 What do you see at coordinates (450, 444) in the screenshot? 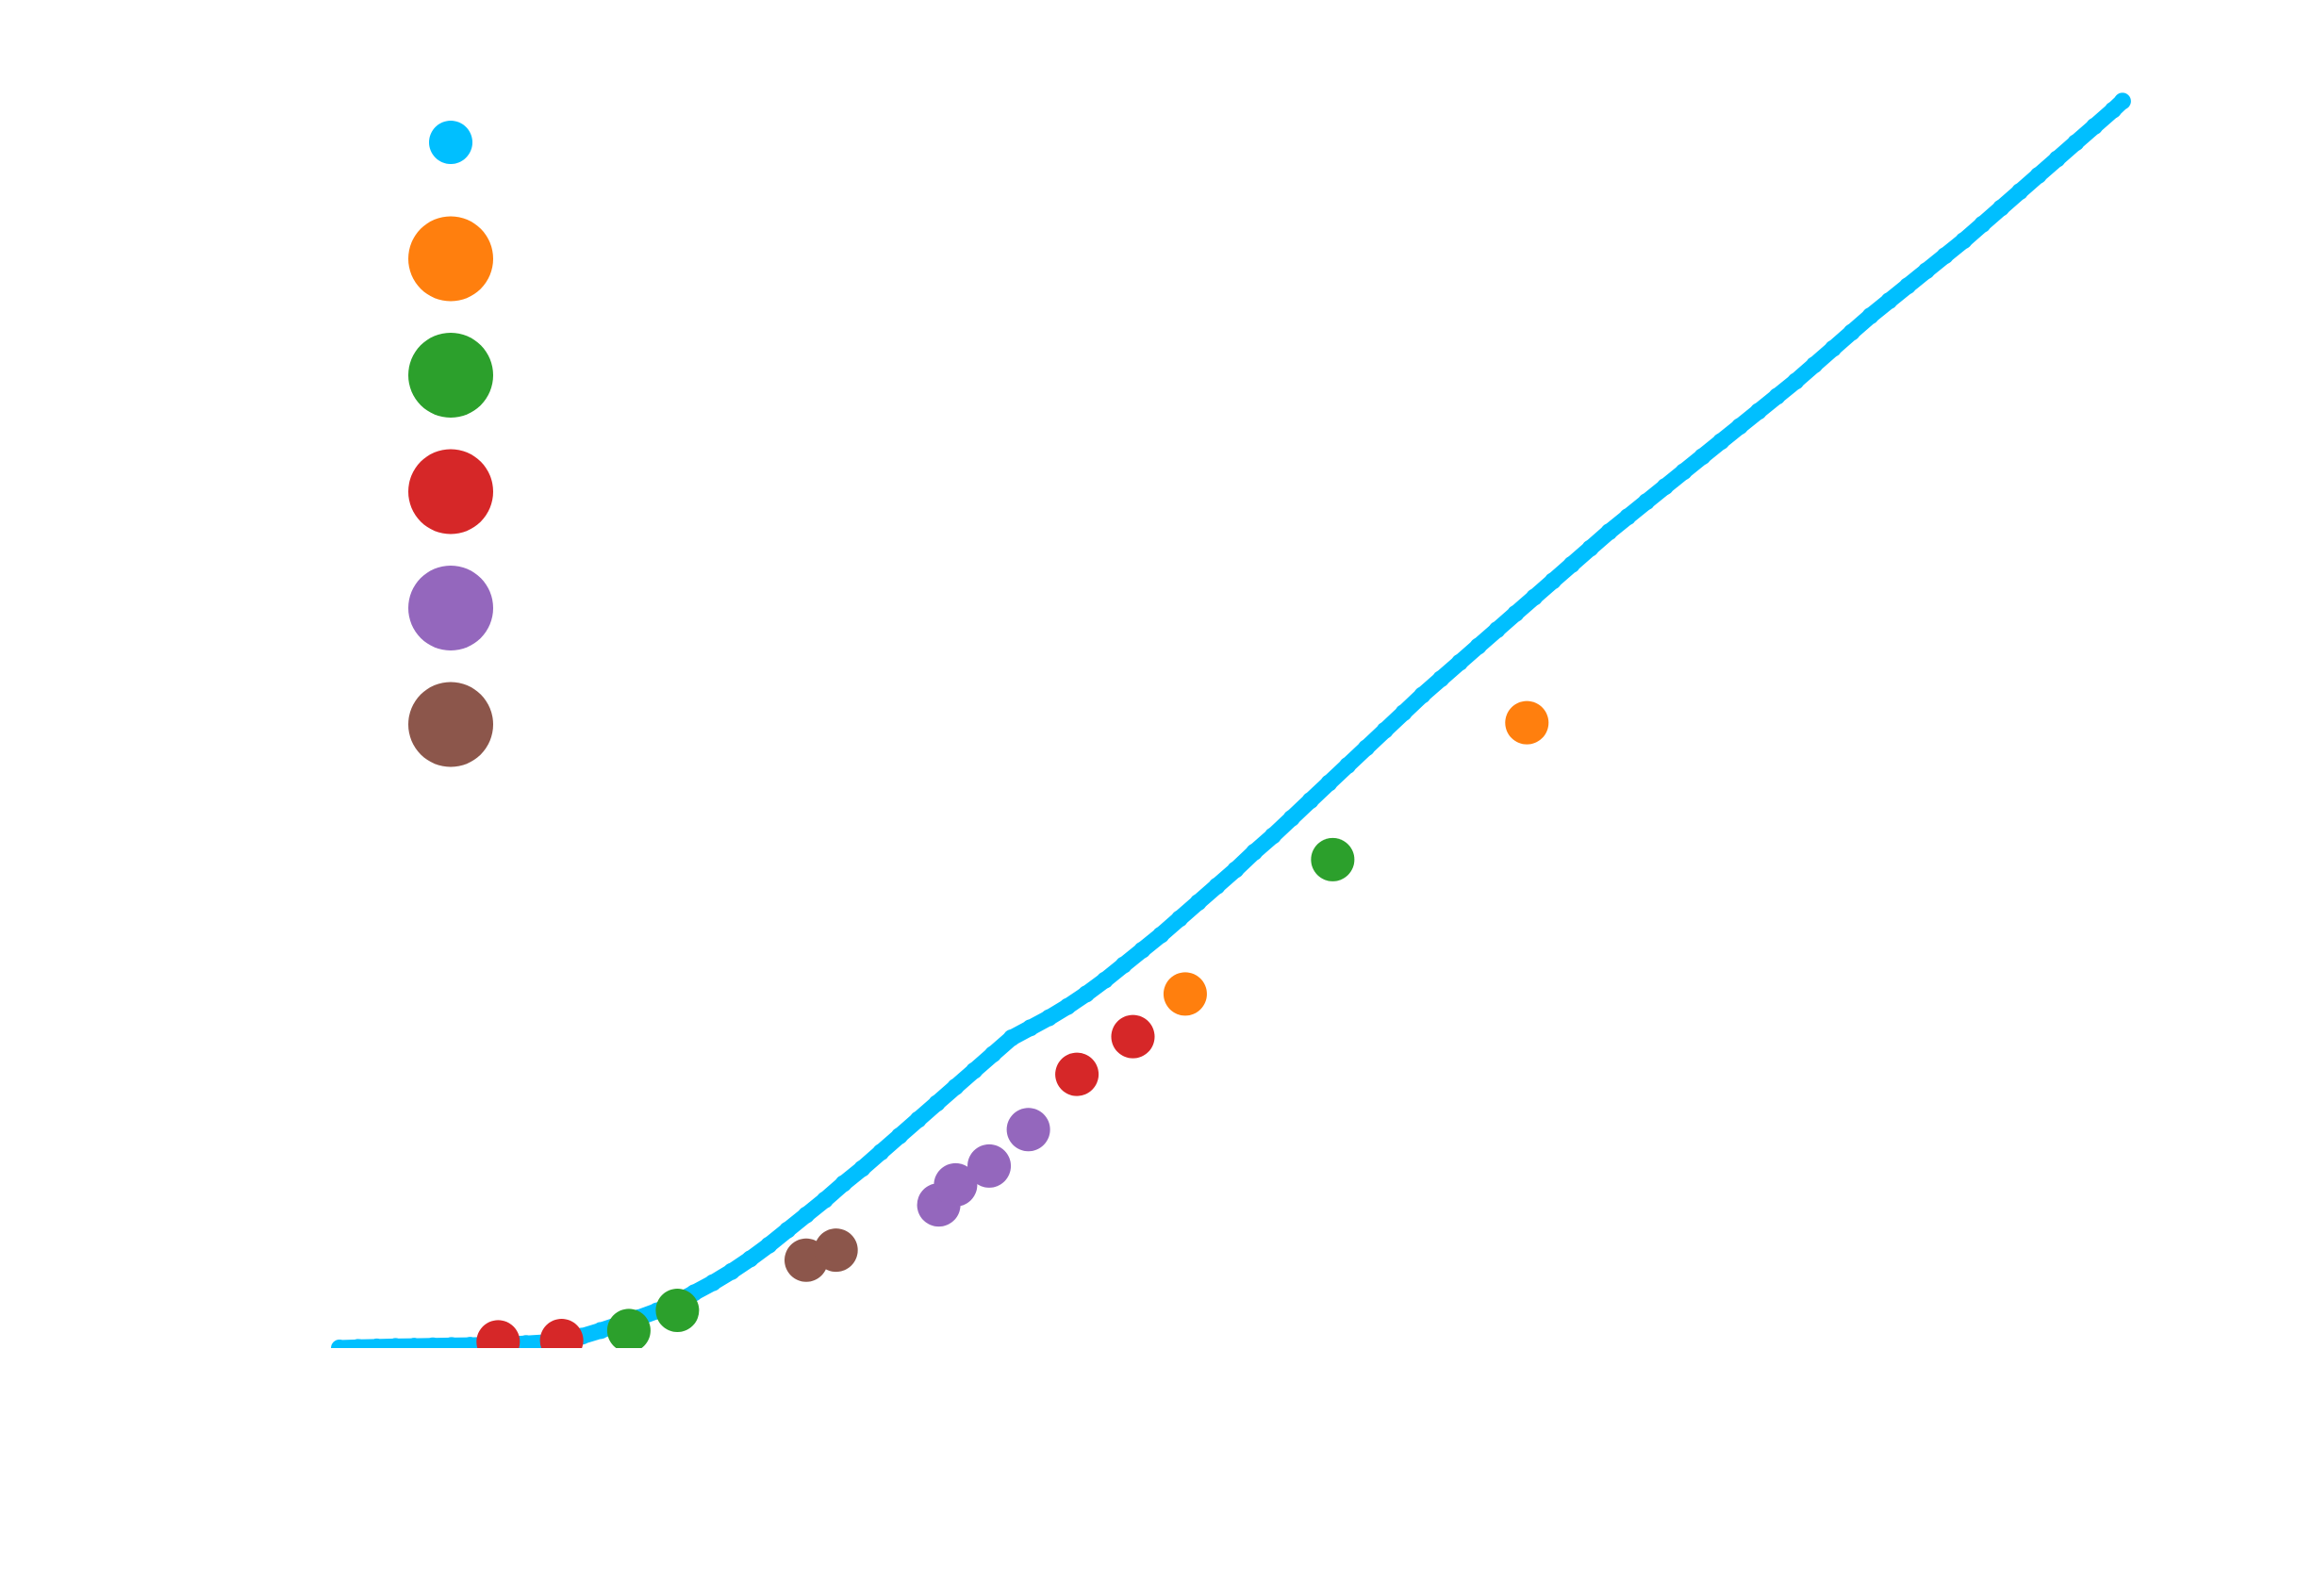
I see `legend` at bounding box center [450, 444].